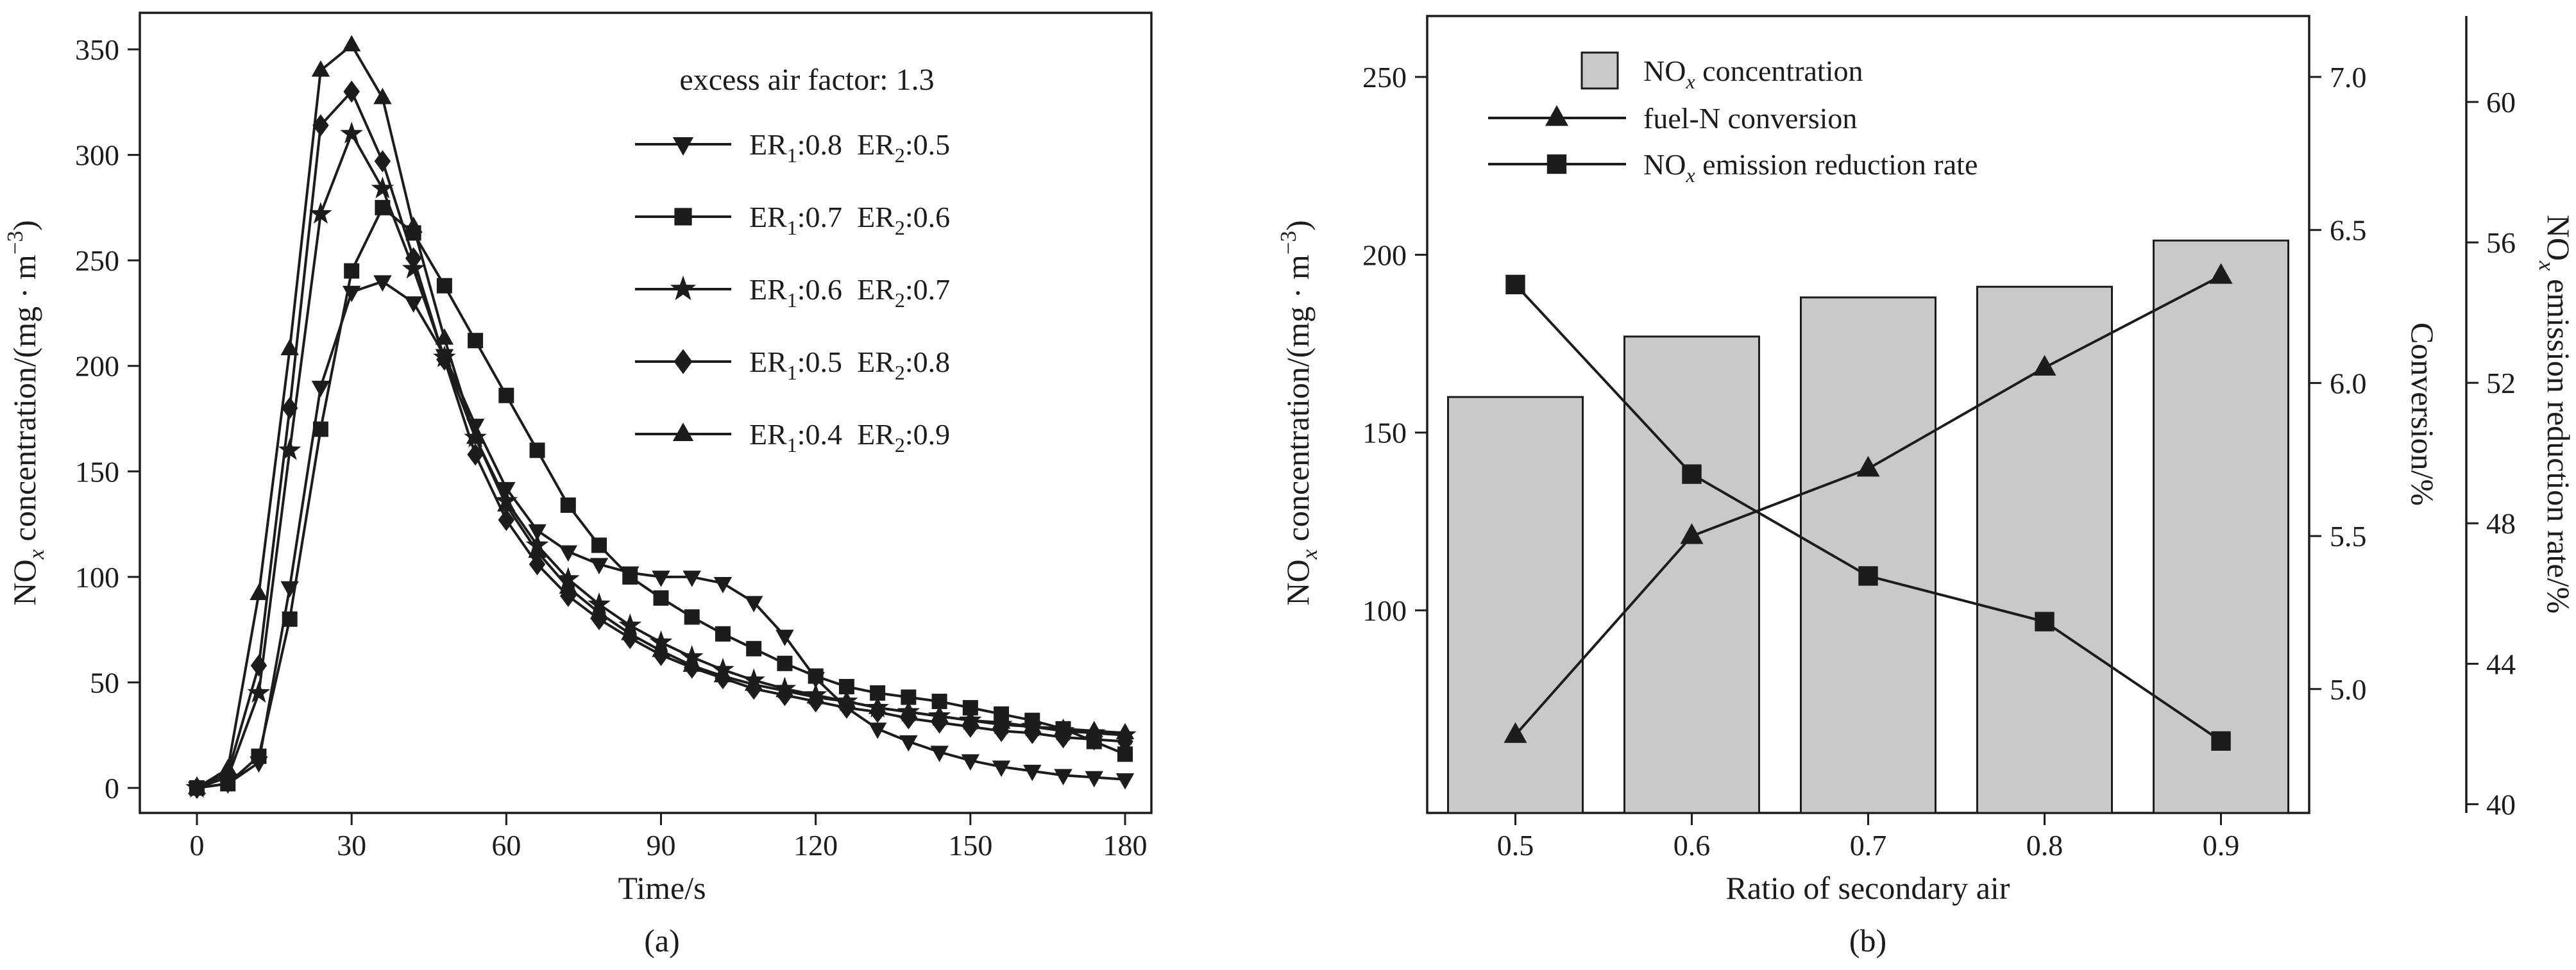 This screenshot has height=970, width=2576. Describe the element at coordinates (97, 260) in the screenshot. I see `y-tick-label-a: 250` at that location.